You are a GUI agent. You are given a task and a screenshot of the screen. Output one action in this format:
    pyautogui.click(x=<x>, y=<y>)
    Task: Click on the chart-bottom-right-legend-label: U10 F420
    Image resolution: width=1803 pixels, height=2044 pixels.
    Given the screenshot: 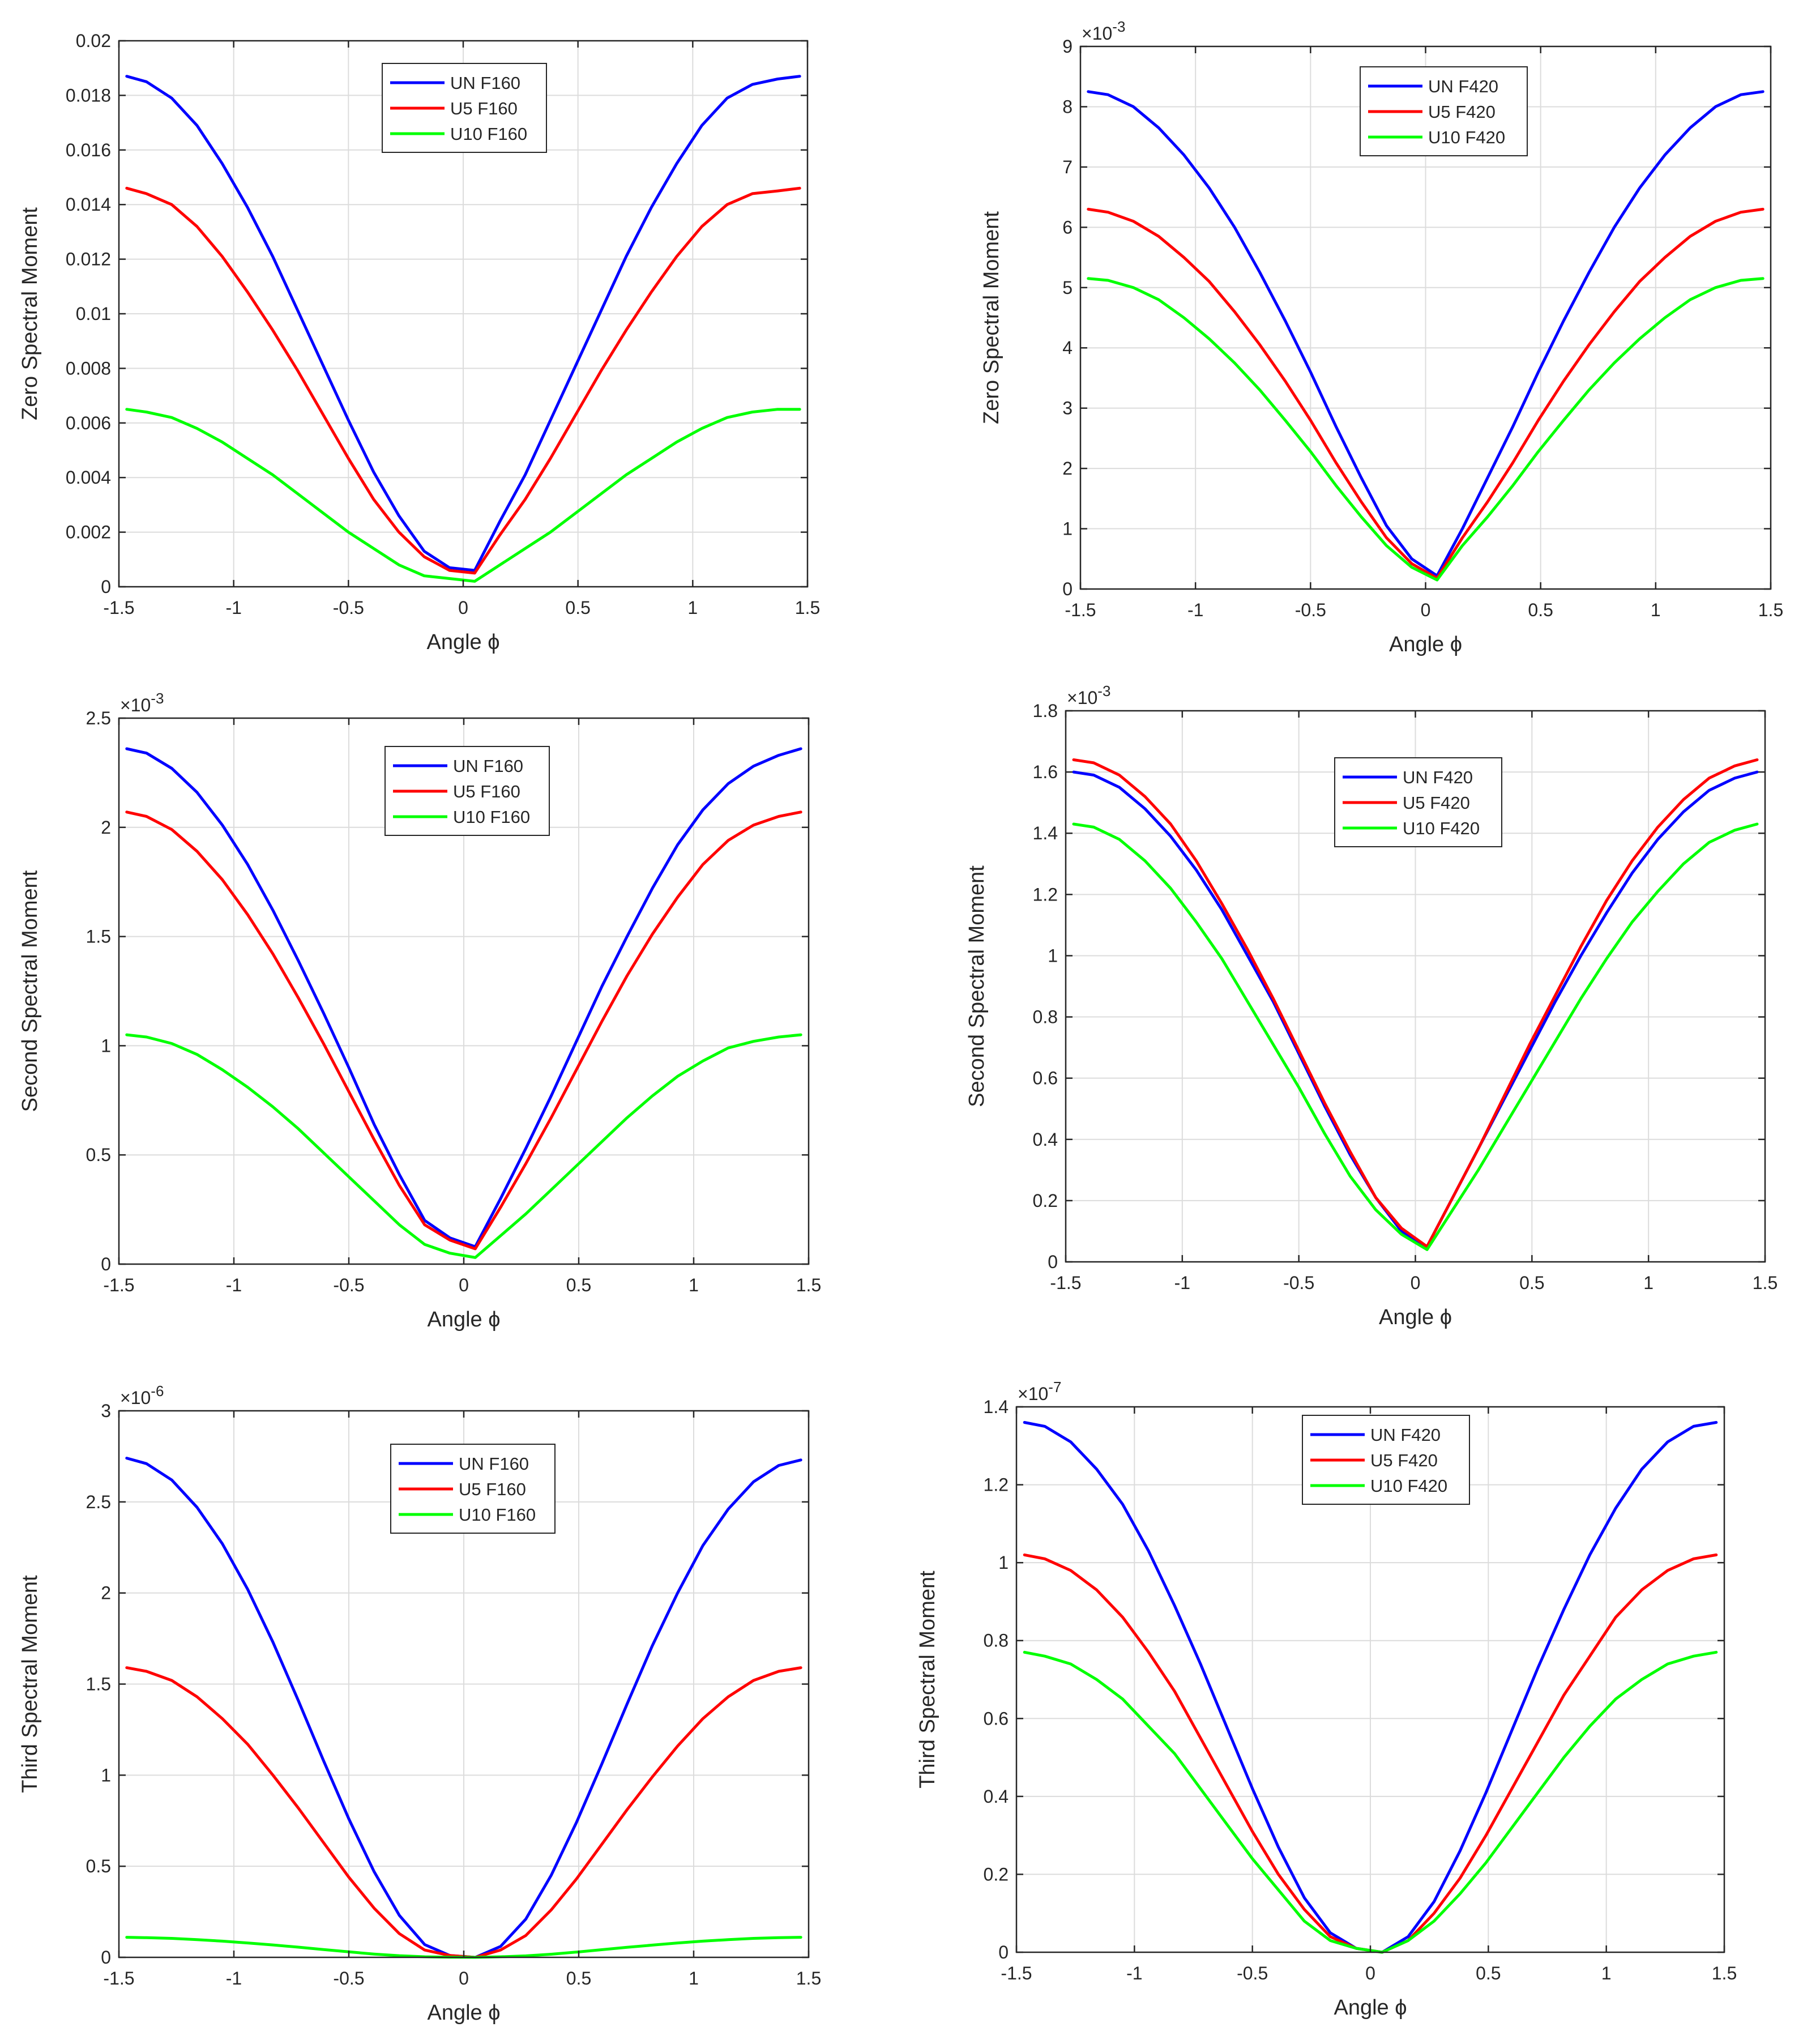 What is the action you would take?
    pyautogui.click(x=1408, y=1486)
    